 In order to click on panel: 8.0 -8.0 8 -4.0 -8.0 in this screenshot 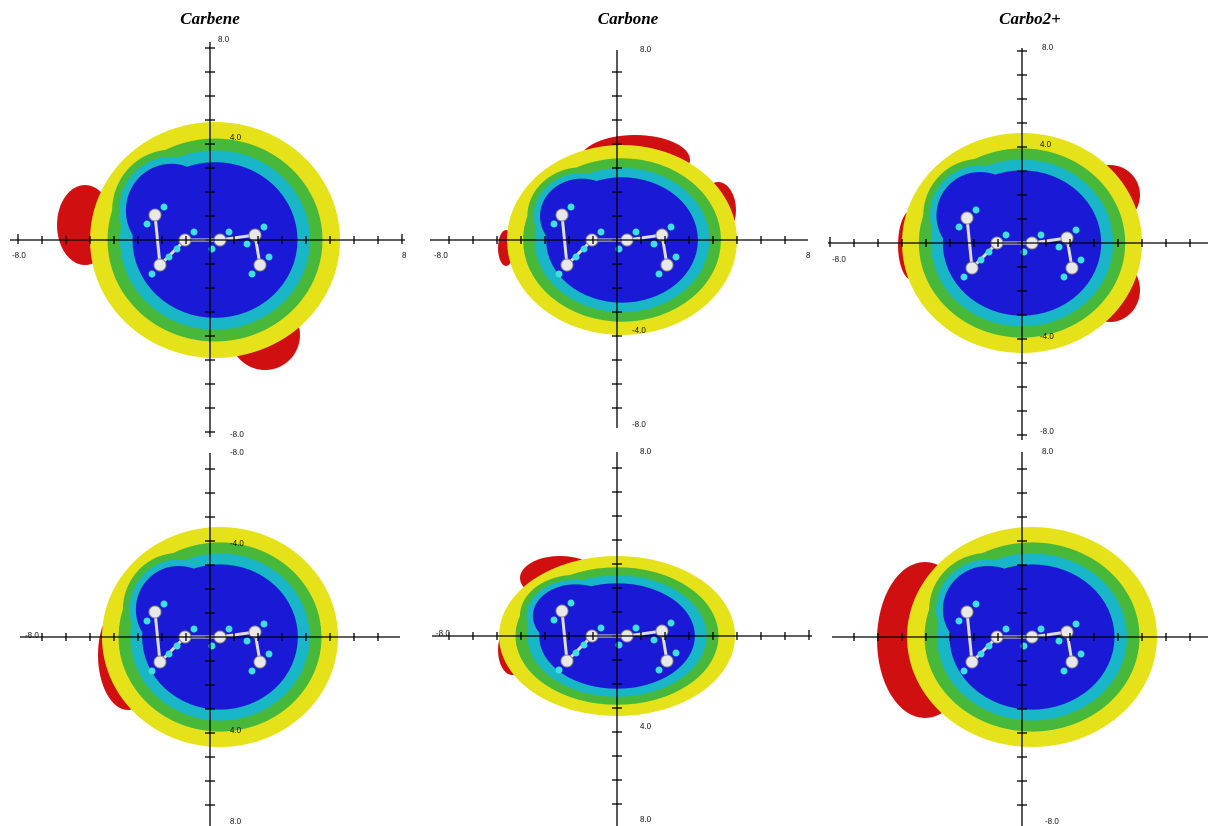, I will do `click(620, 237)`.